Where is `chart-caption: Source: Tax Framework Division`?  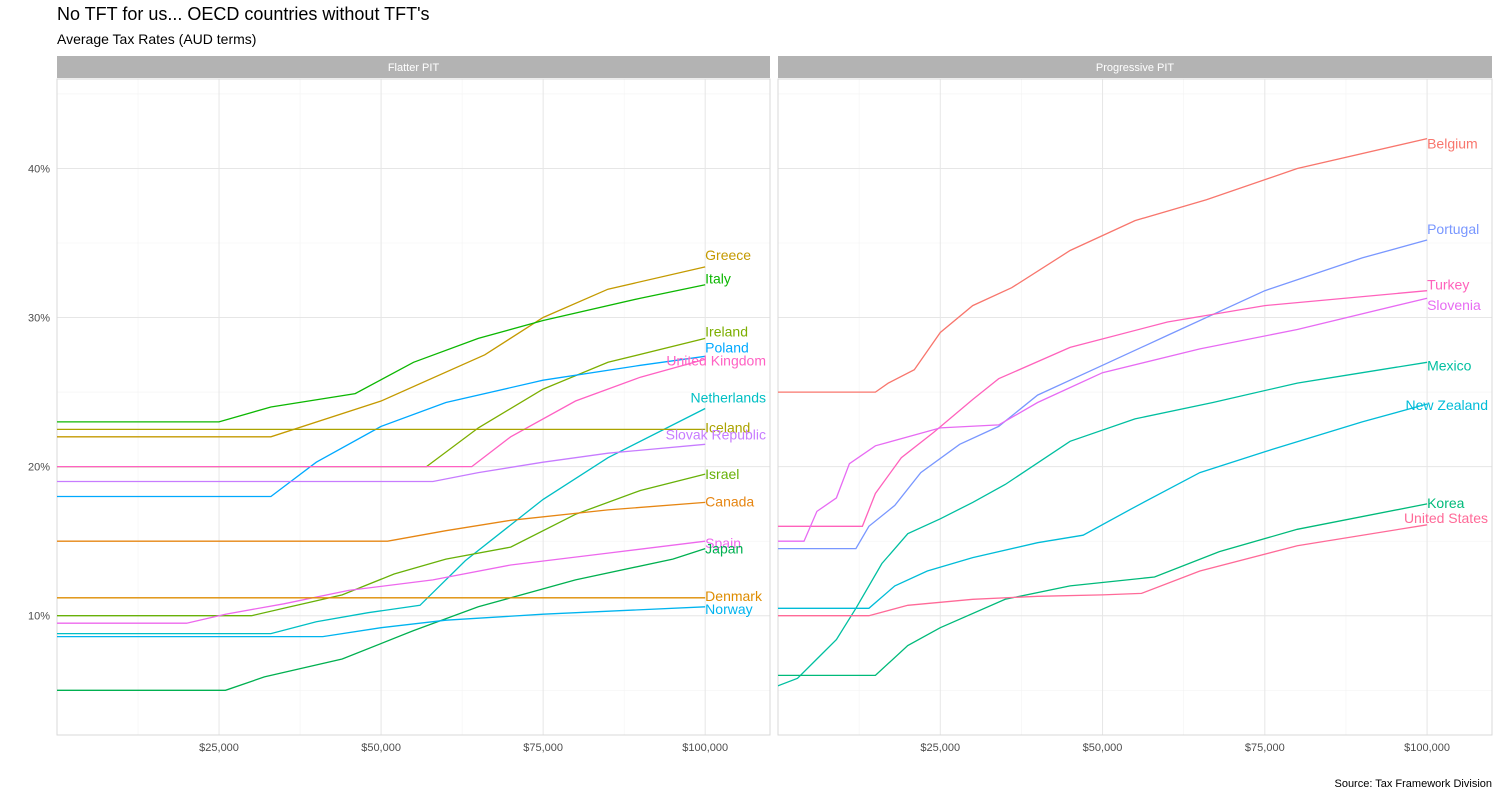 chart-caption: Source: Tax Framework Division is located at coordinates (1413, 784).